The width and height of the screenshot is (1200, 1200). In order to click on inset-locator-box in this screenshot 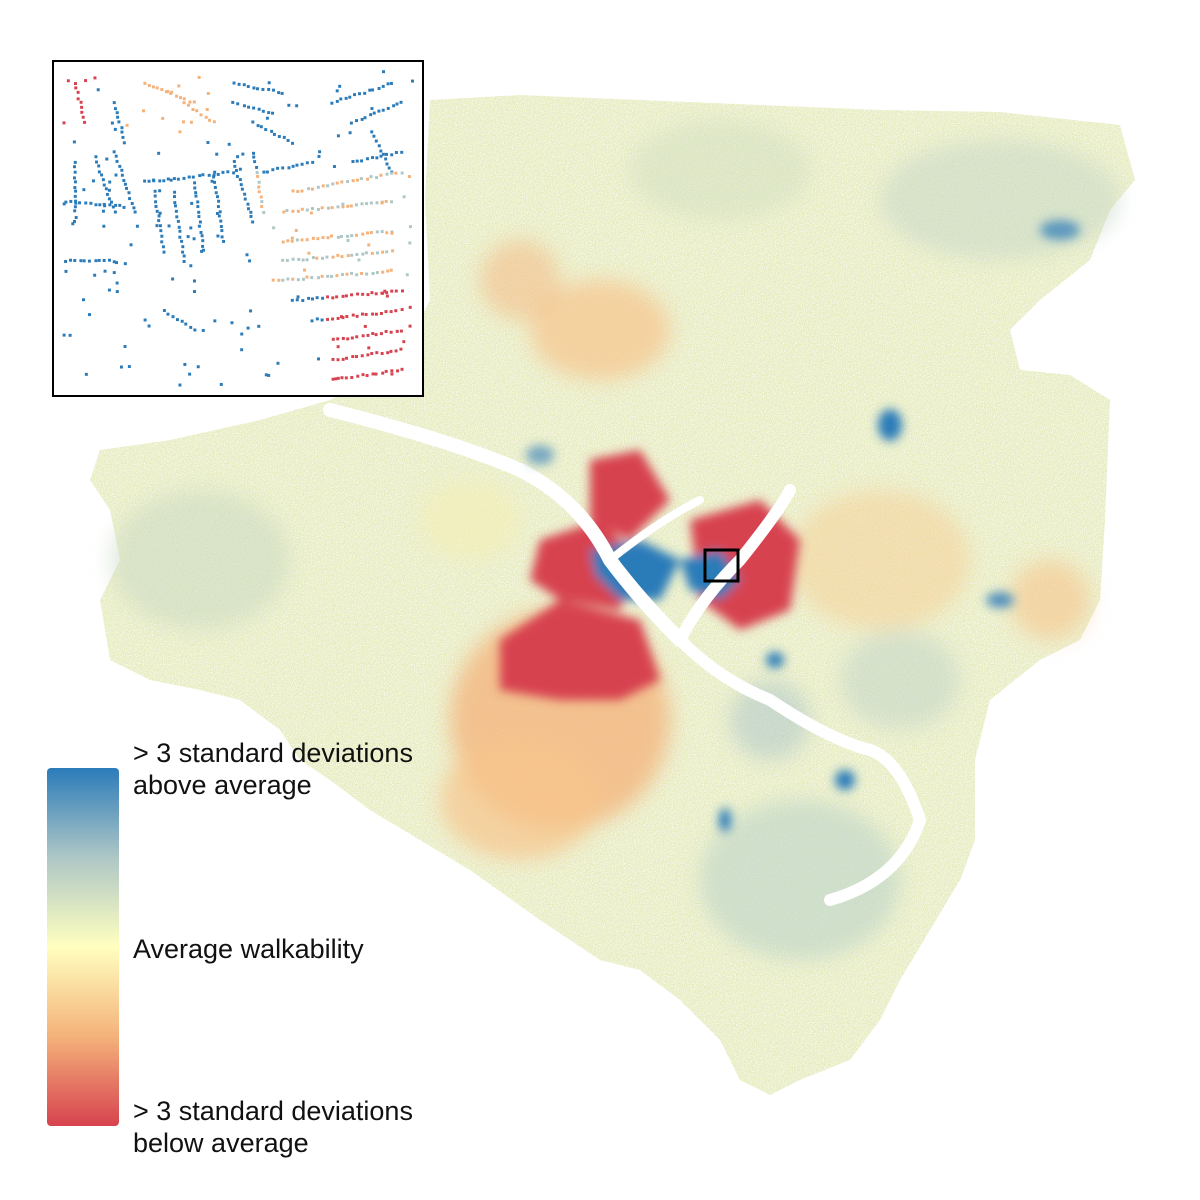, I will do `click(721, 565)`.